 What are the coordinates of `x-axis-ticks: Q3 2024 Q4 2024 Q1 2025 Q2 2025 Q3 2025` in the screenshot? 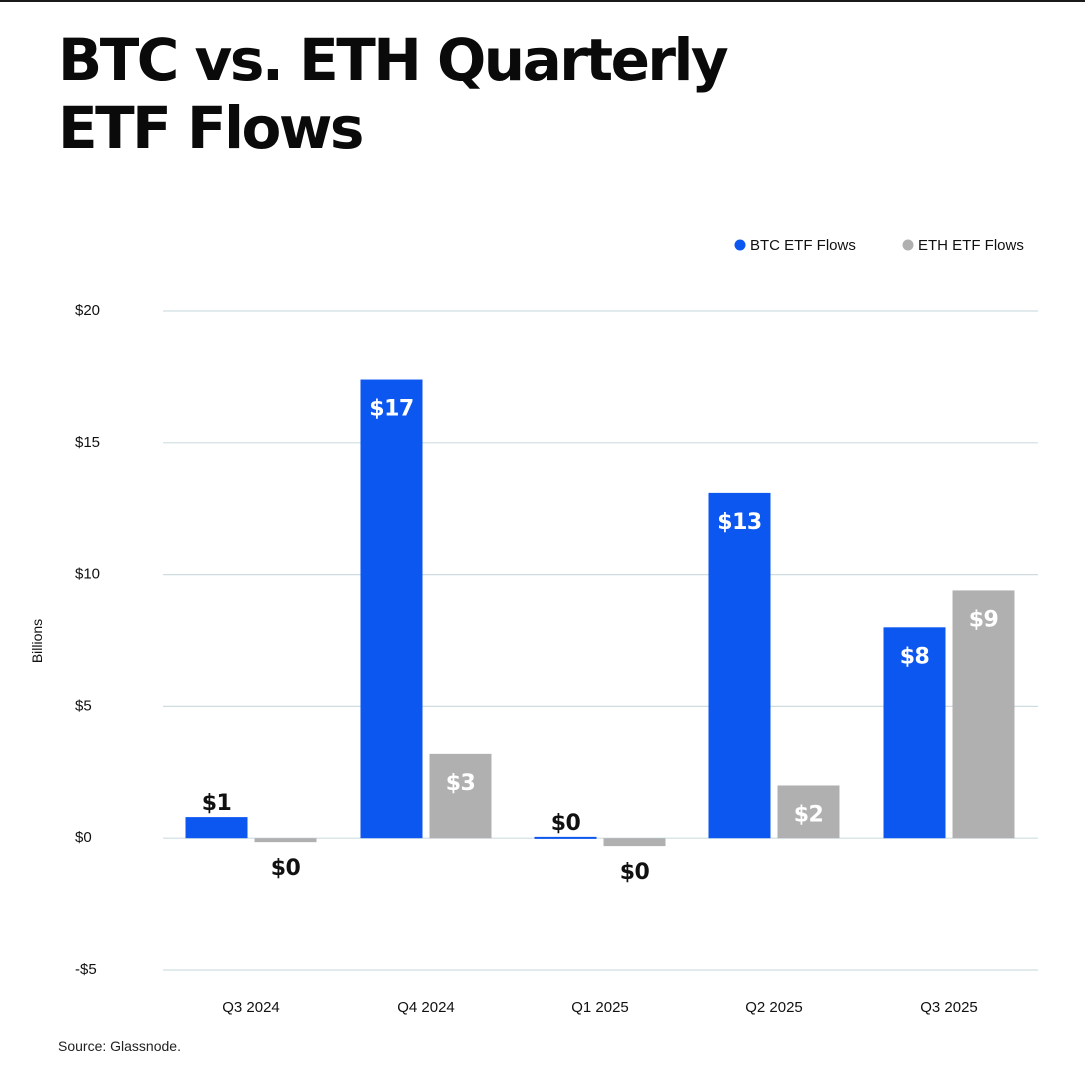 It's located at (600, 1007).